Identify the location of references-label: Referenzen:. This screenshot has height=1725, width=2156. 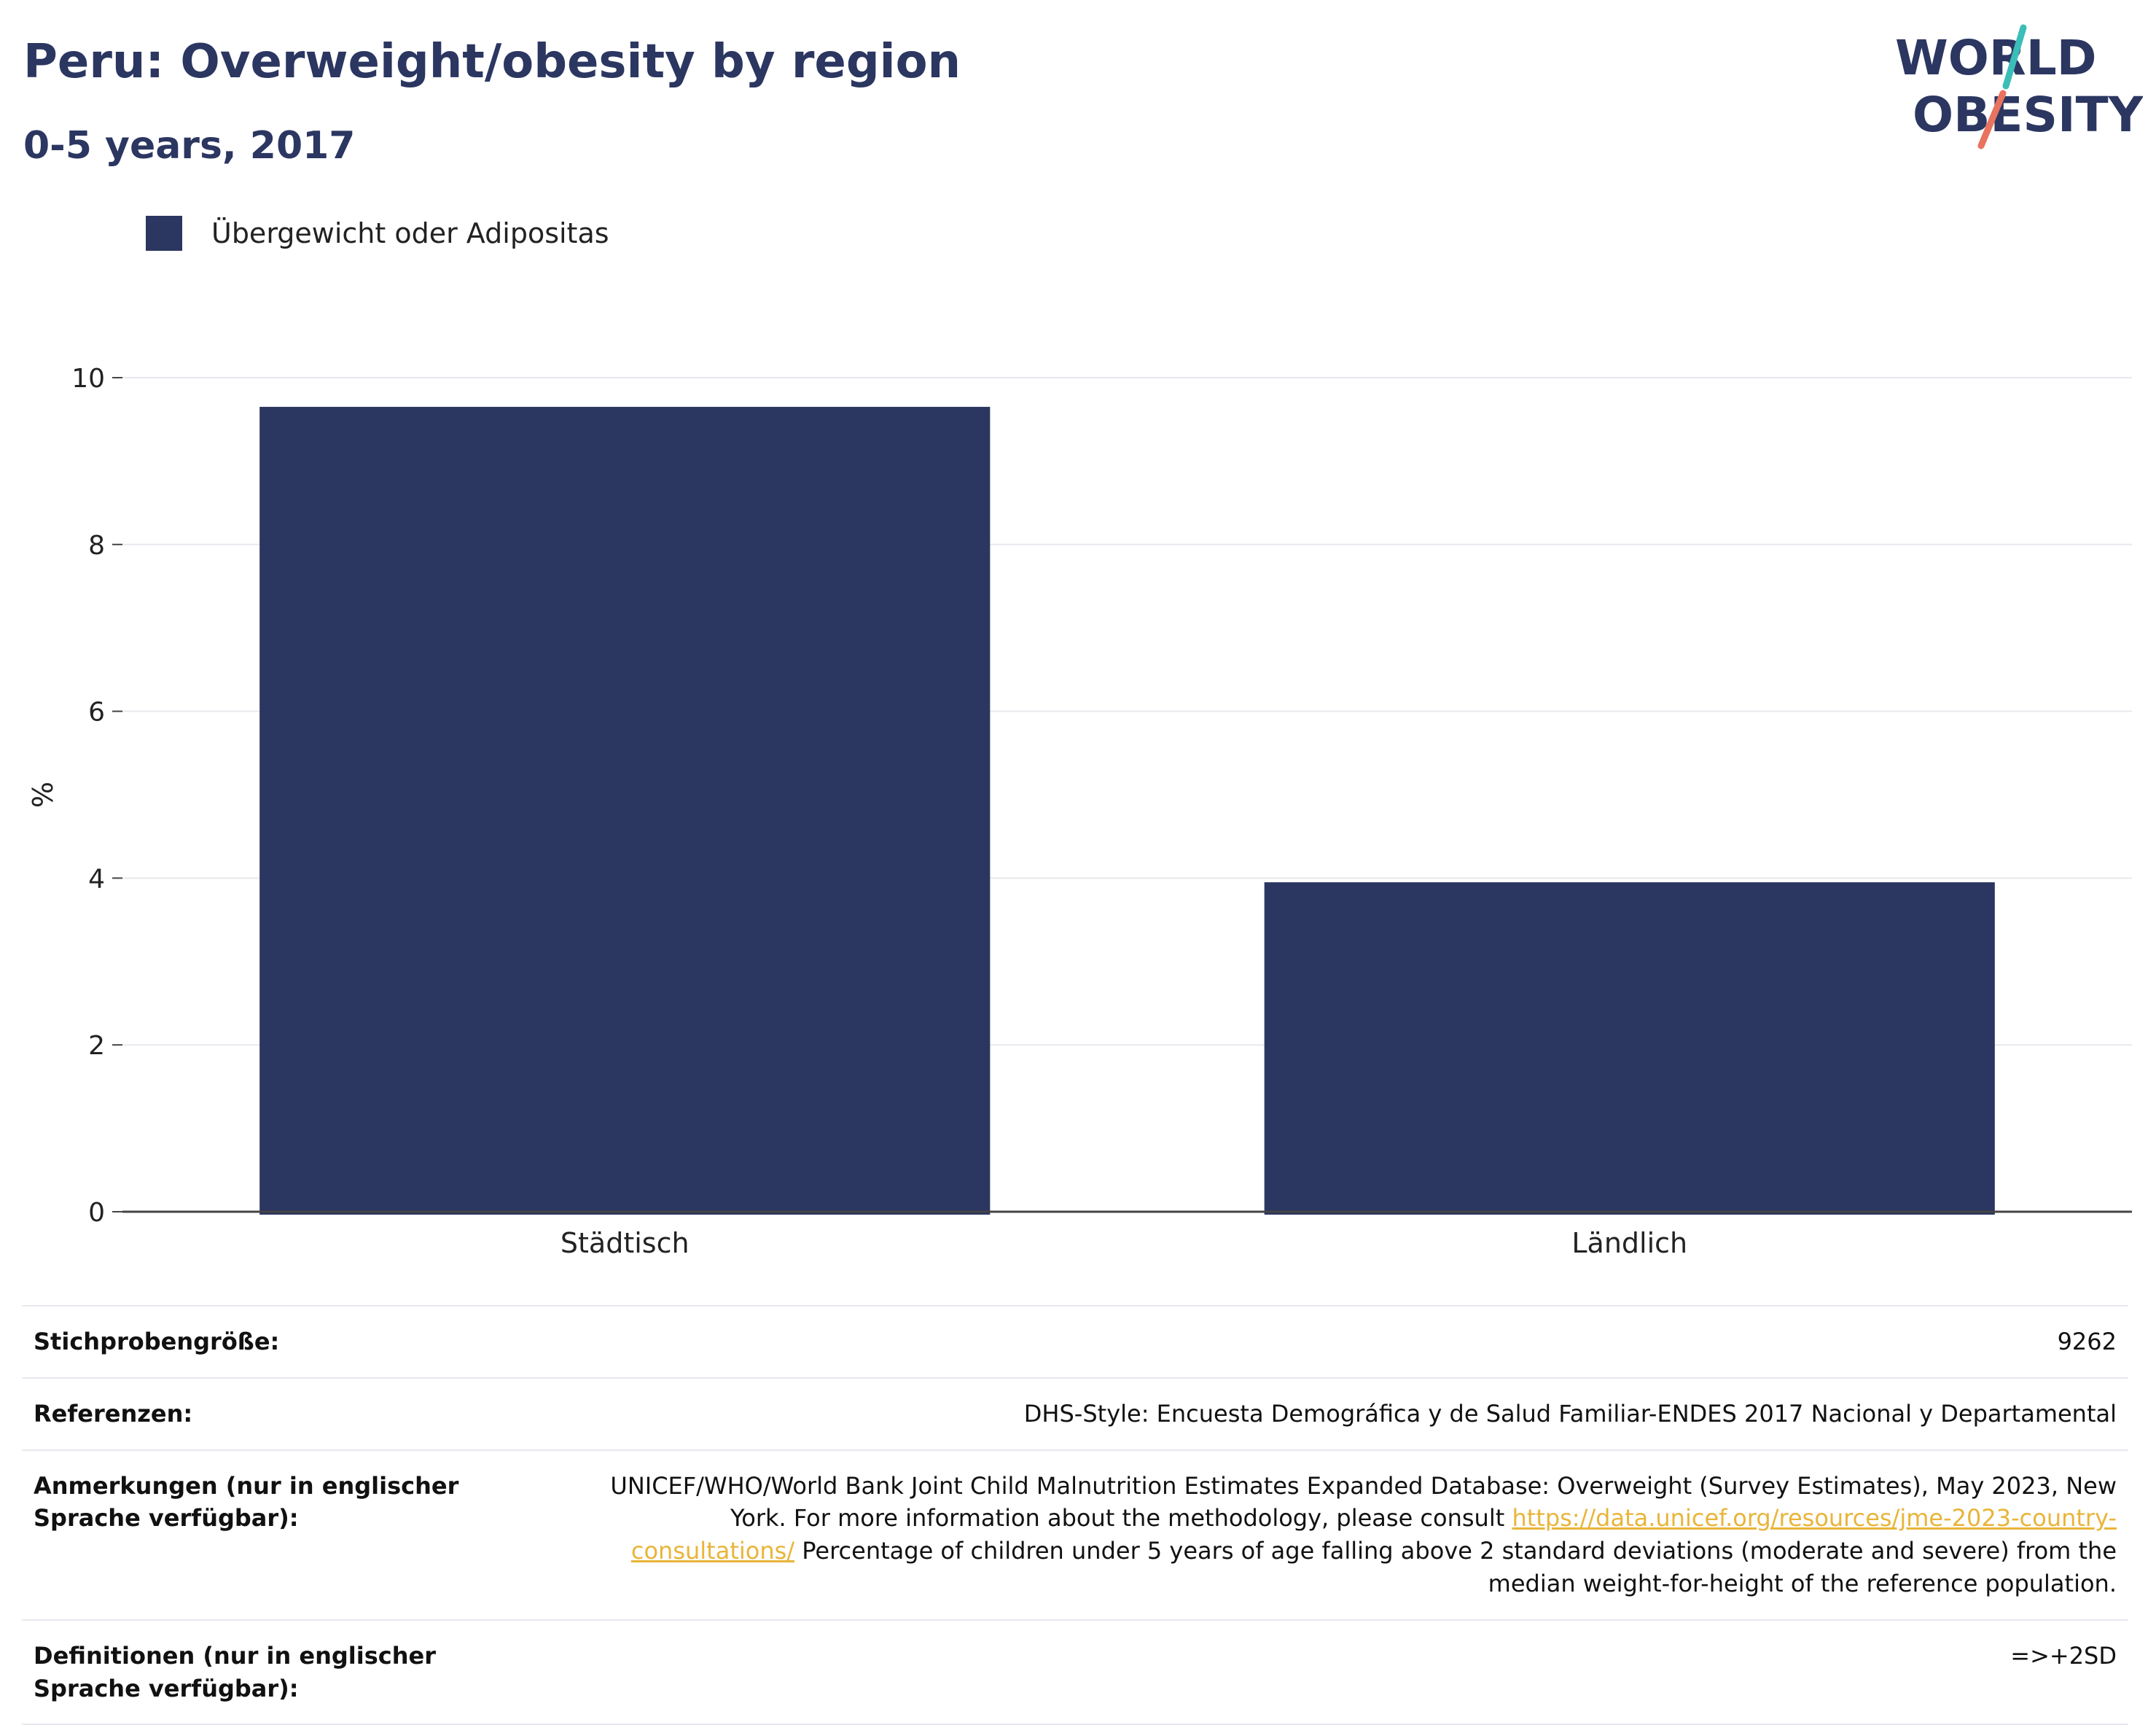
(114, 1414).